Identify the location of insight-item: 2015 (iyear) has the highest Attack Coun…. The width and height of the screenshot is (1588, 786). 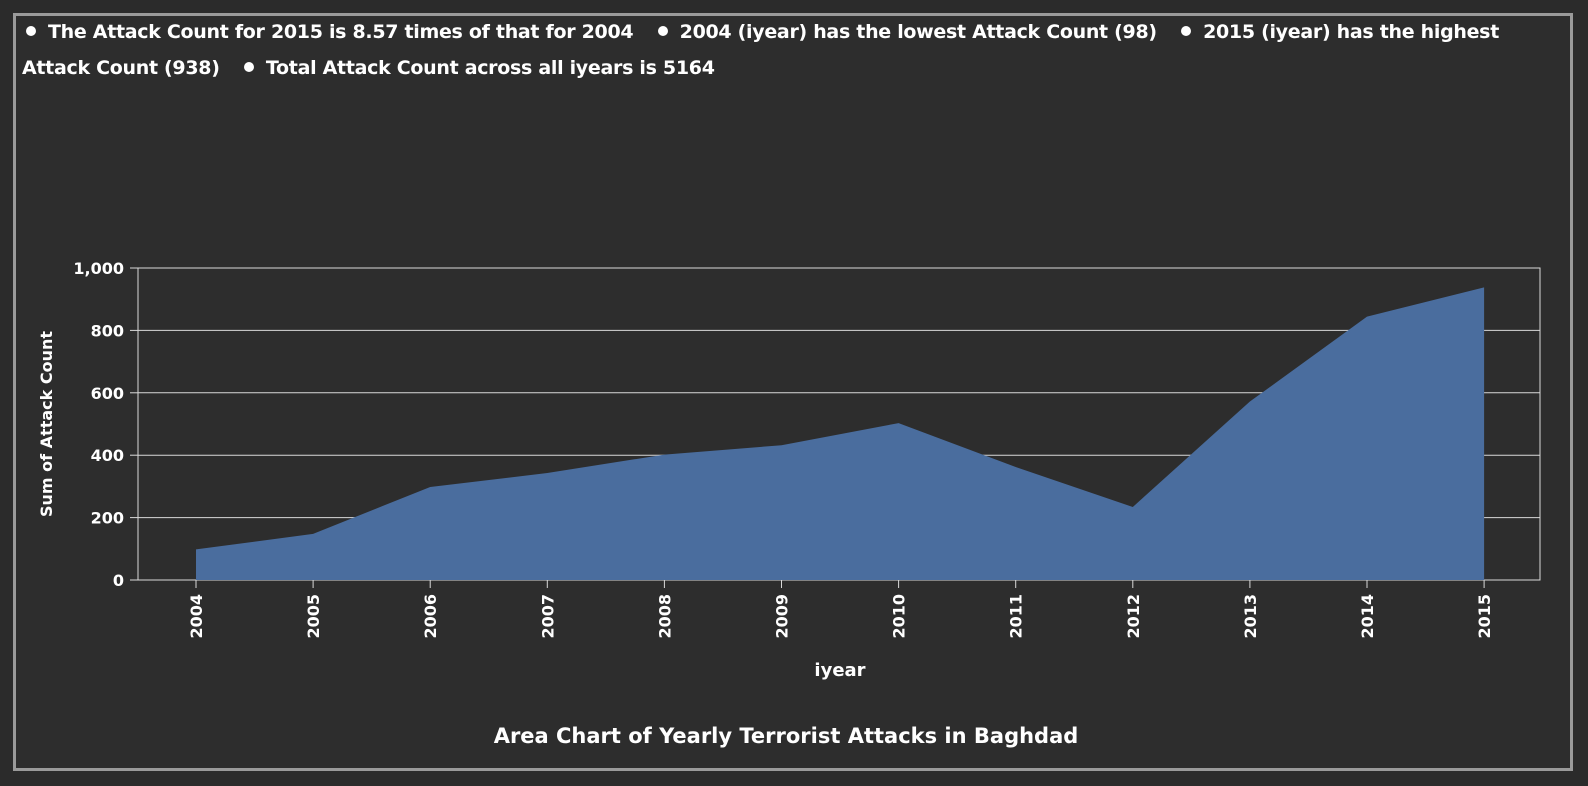
(760, 50).